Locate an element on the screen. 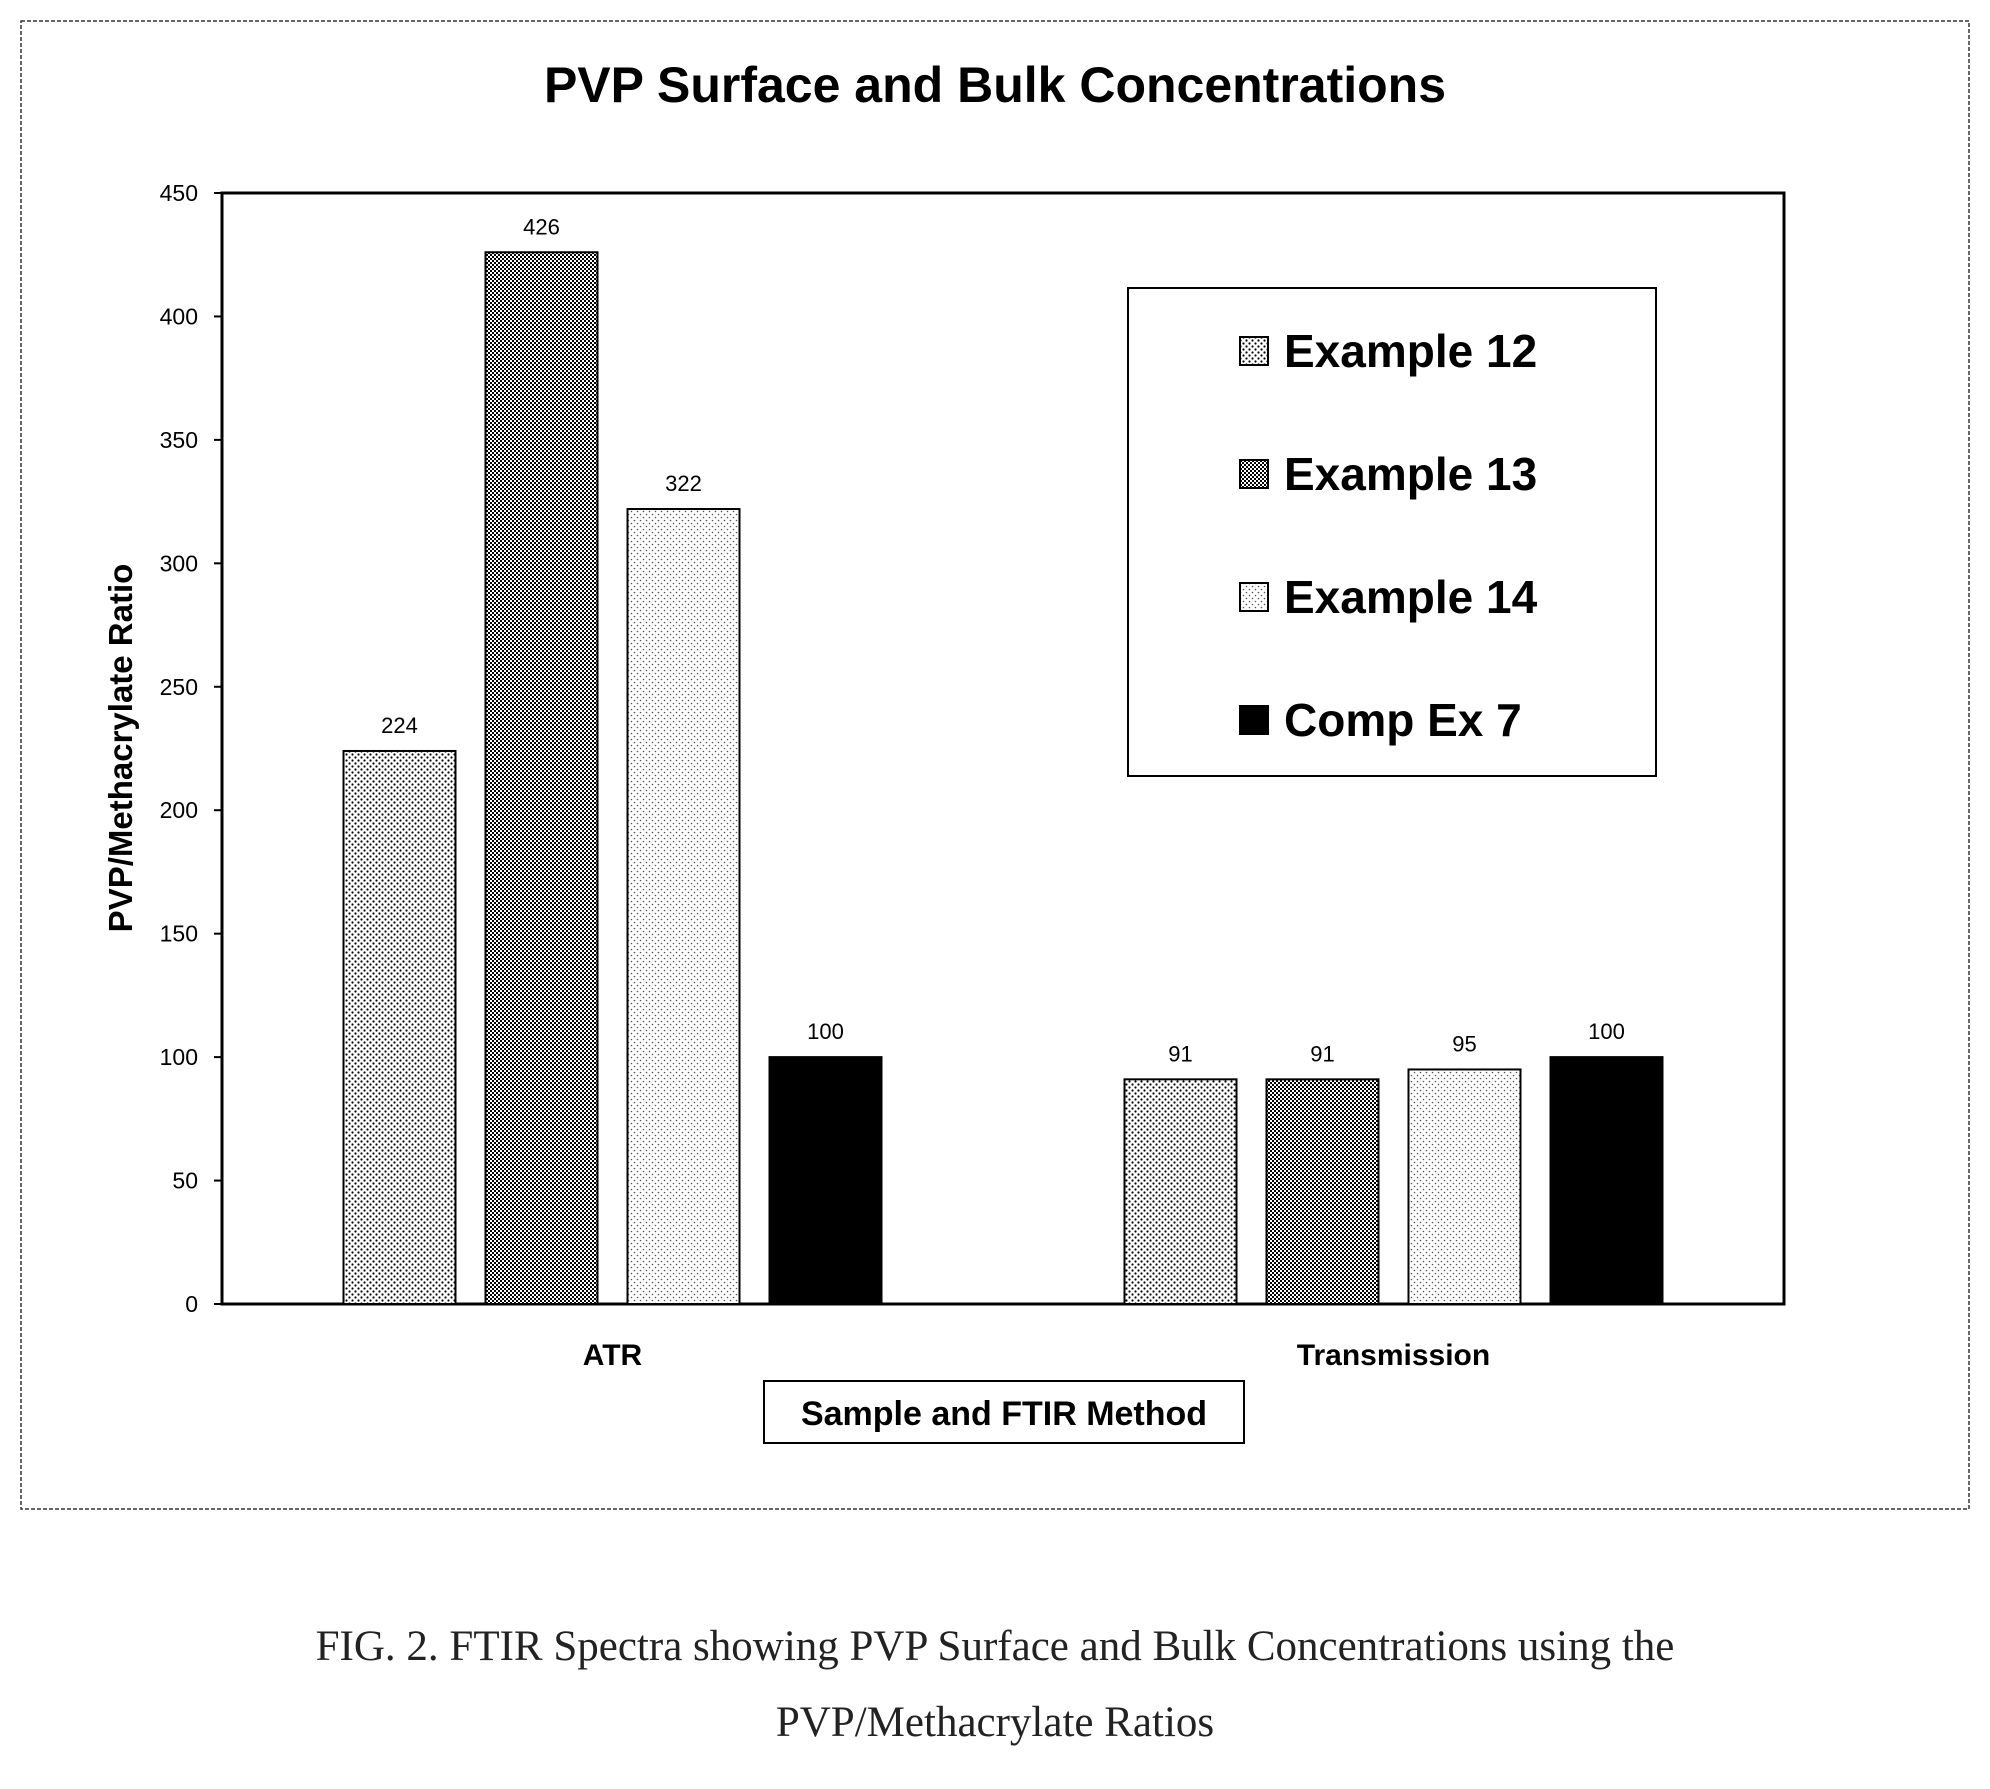 The height and width of the screenshot is (1789, 1990). bar-comp-ex-7-transmission is located at coordinates (1606, 1180).